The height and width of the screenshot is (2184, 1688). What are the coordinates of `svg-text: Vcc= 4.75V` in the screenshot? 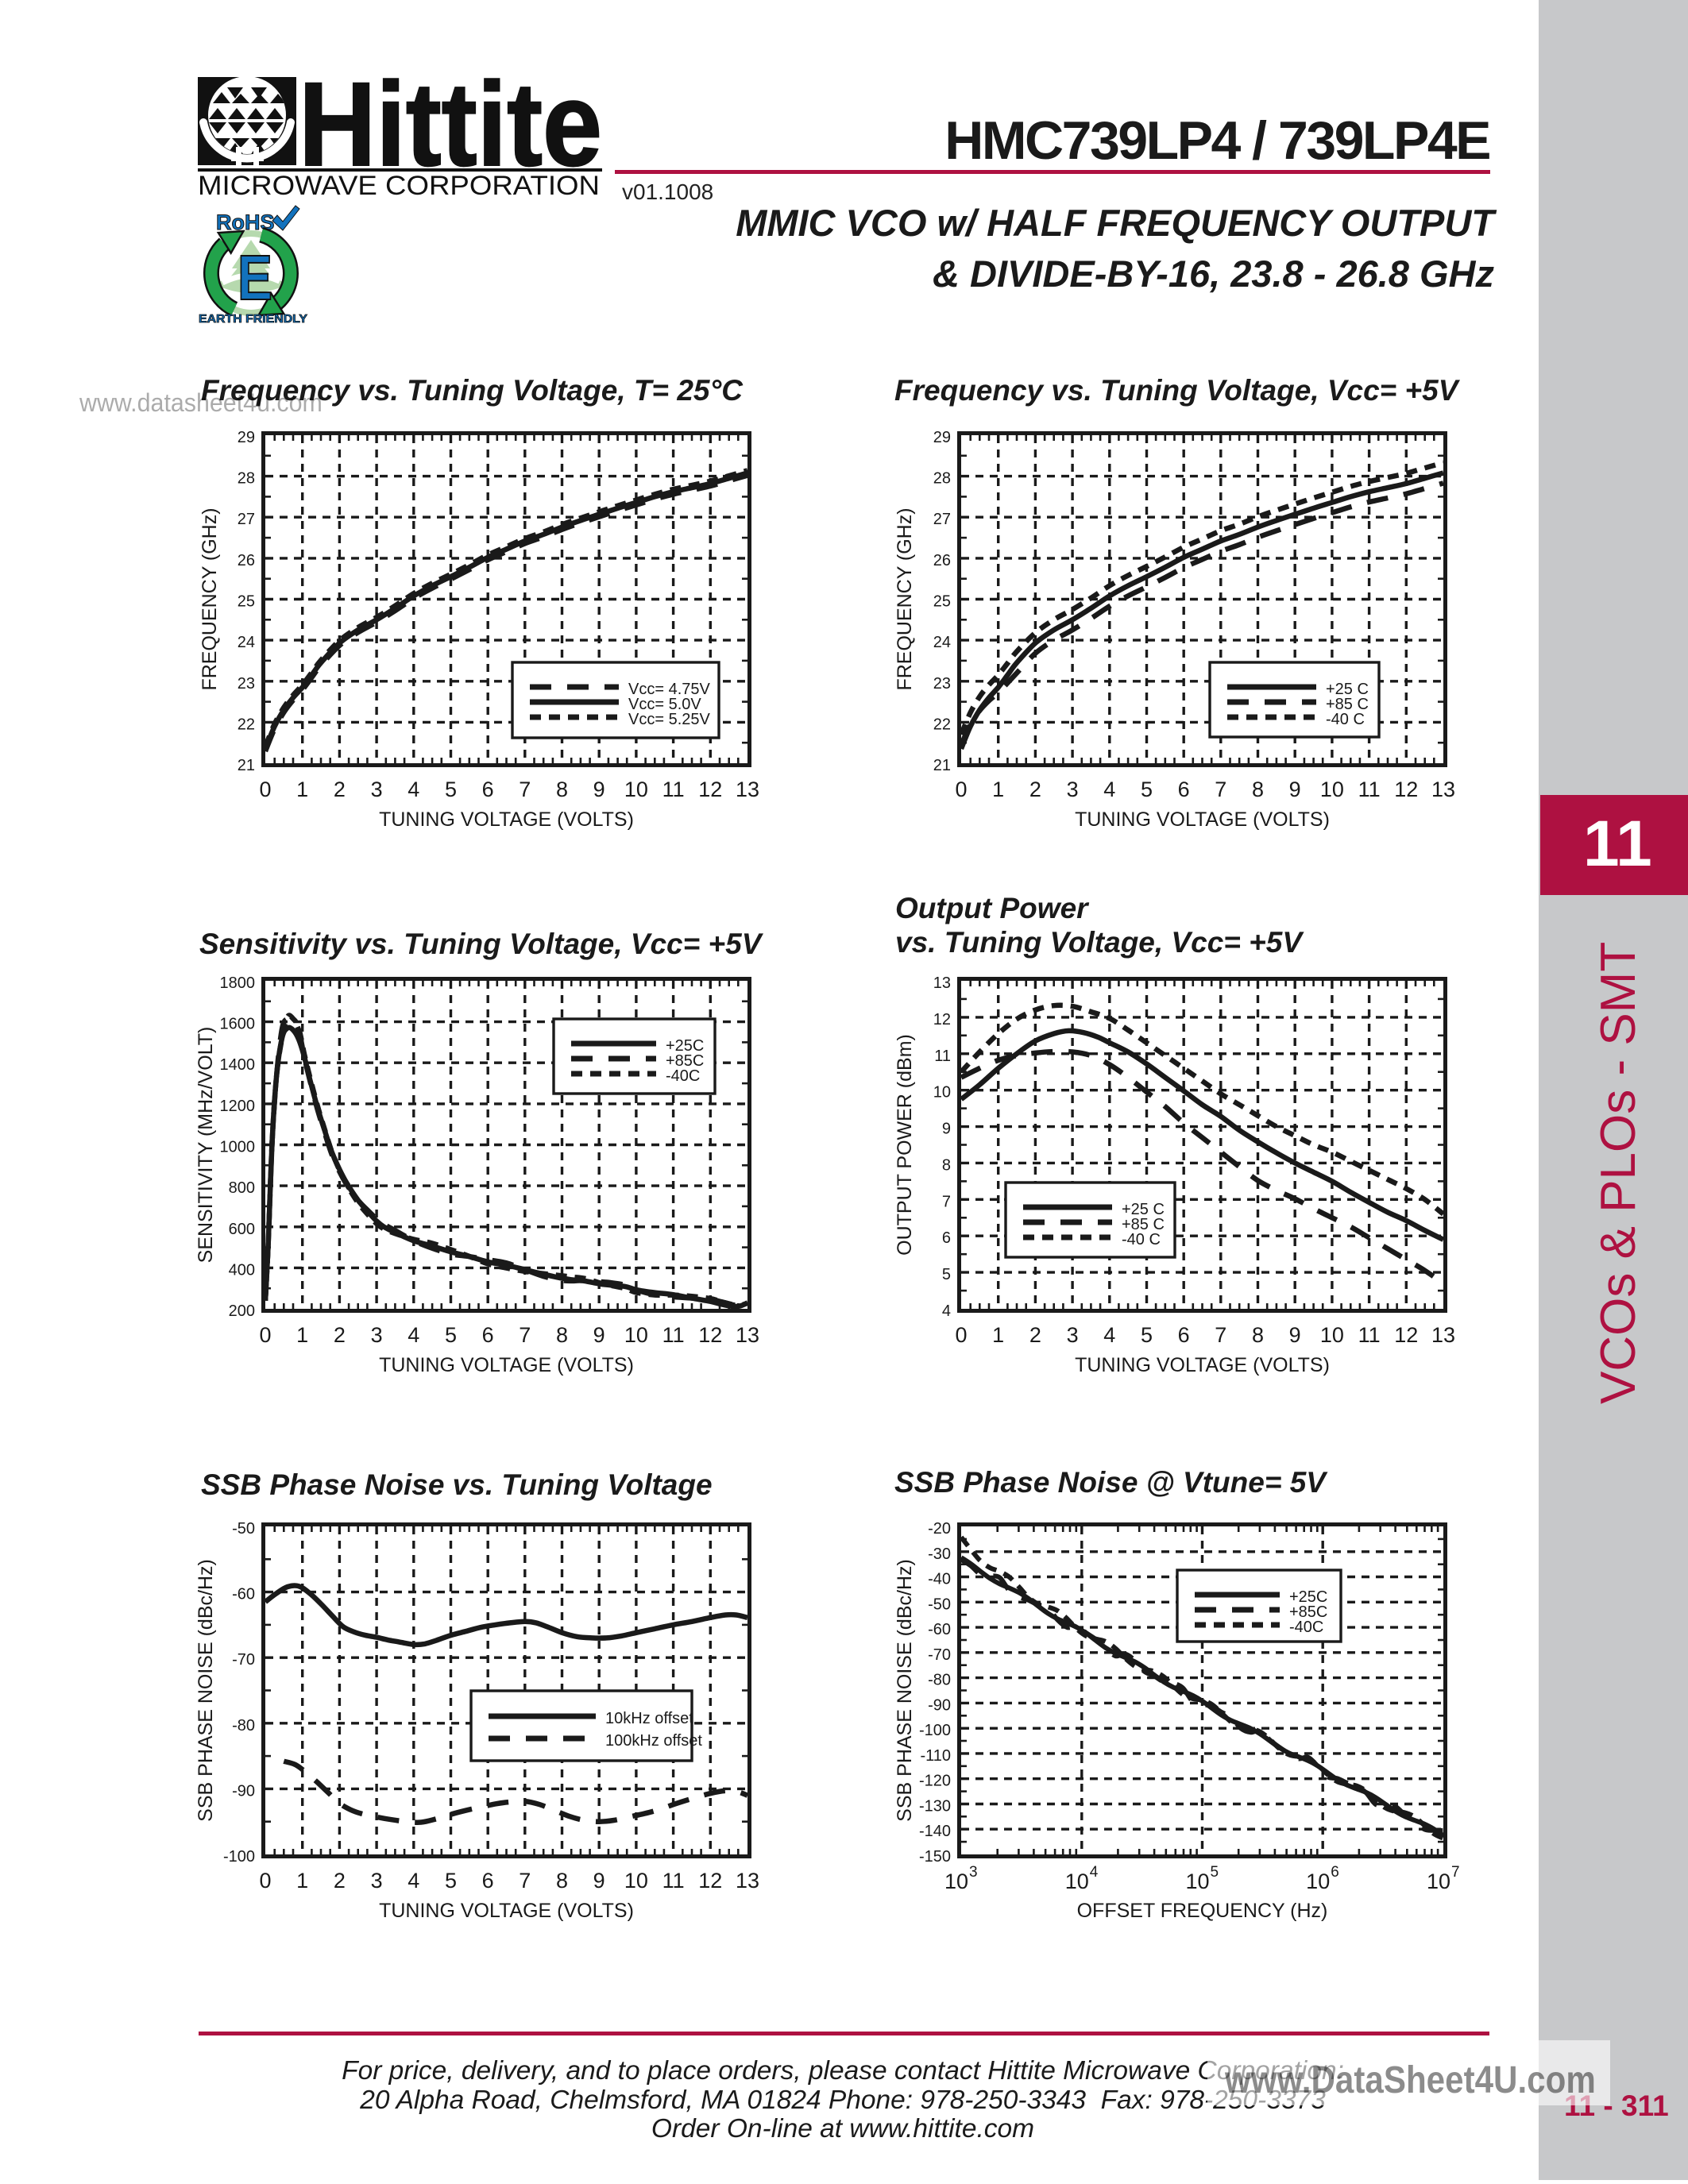 It's located at (669, 689).